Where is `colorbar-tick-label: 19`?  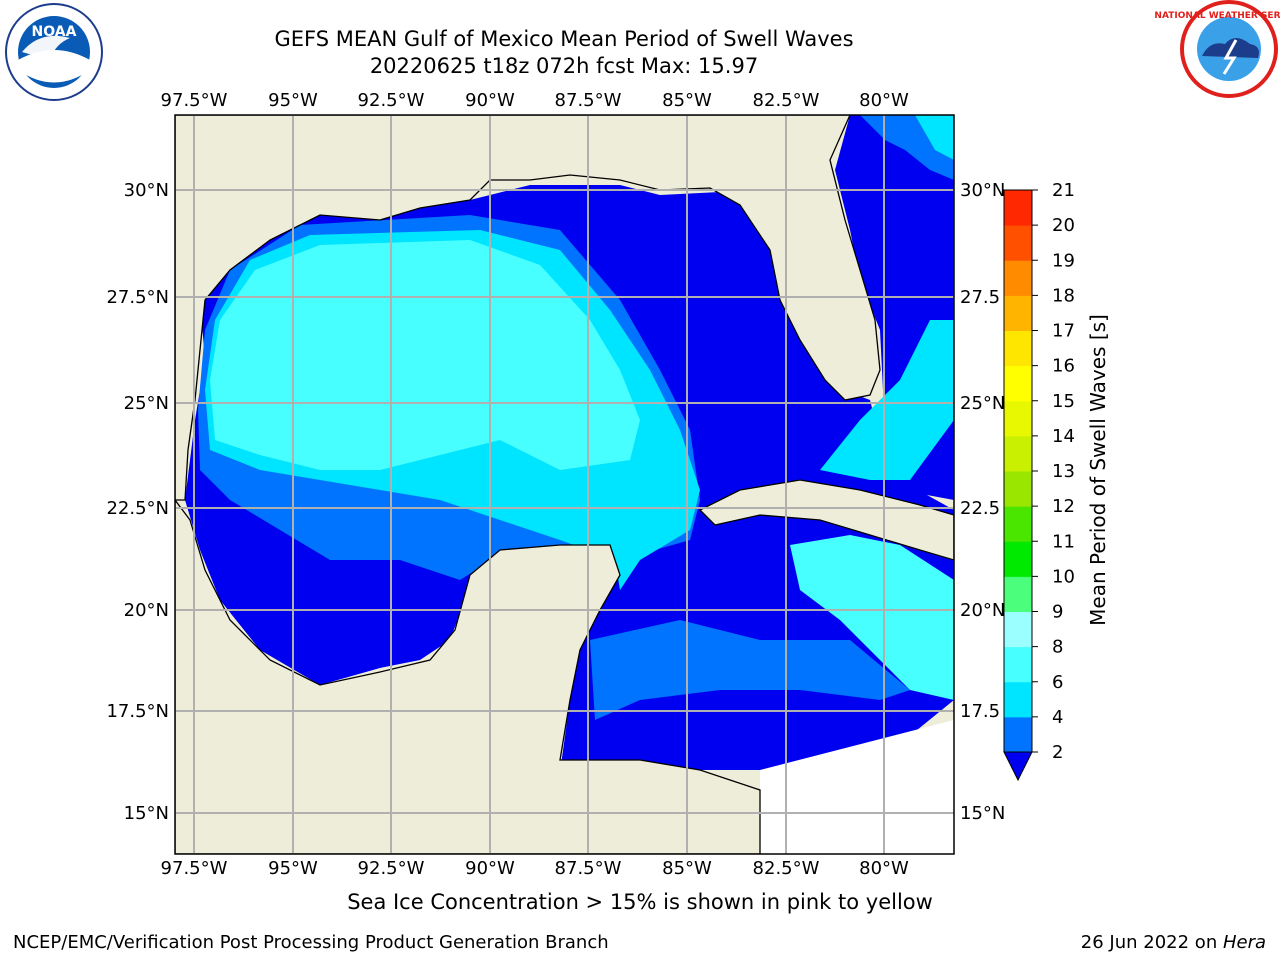
colorbar-tick-label: 19 is located at coordinates (1063, 260).